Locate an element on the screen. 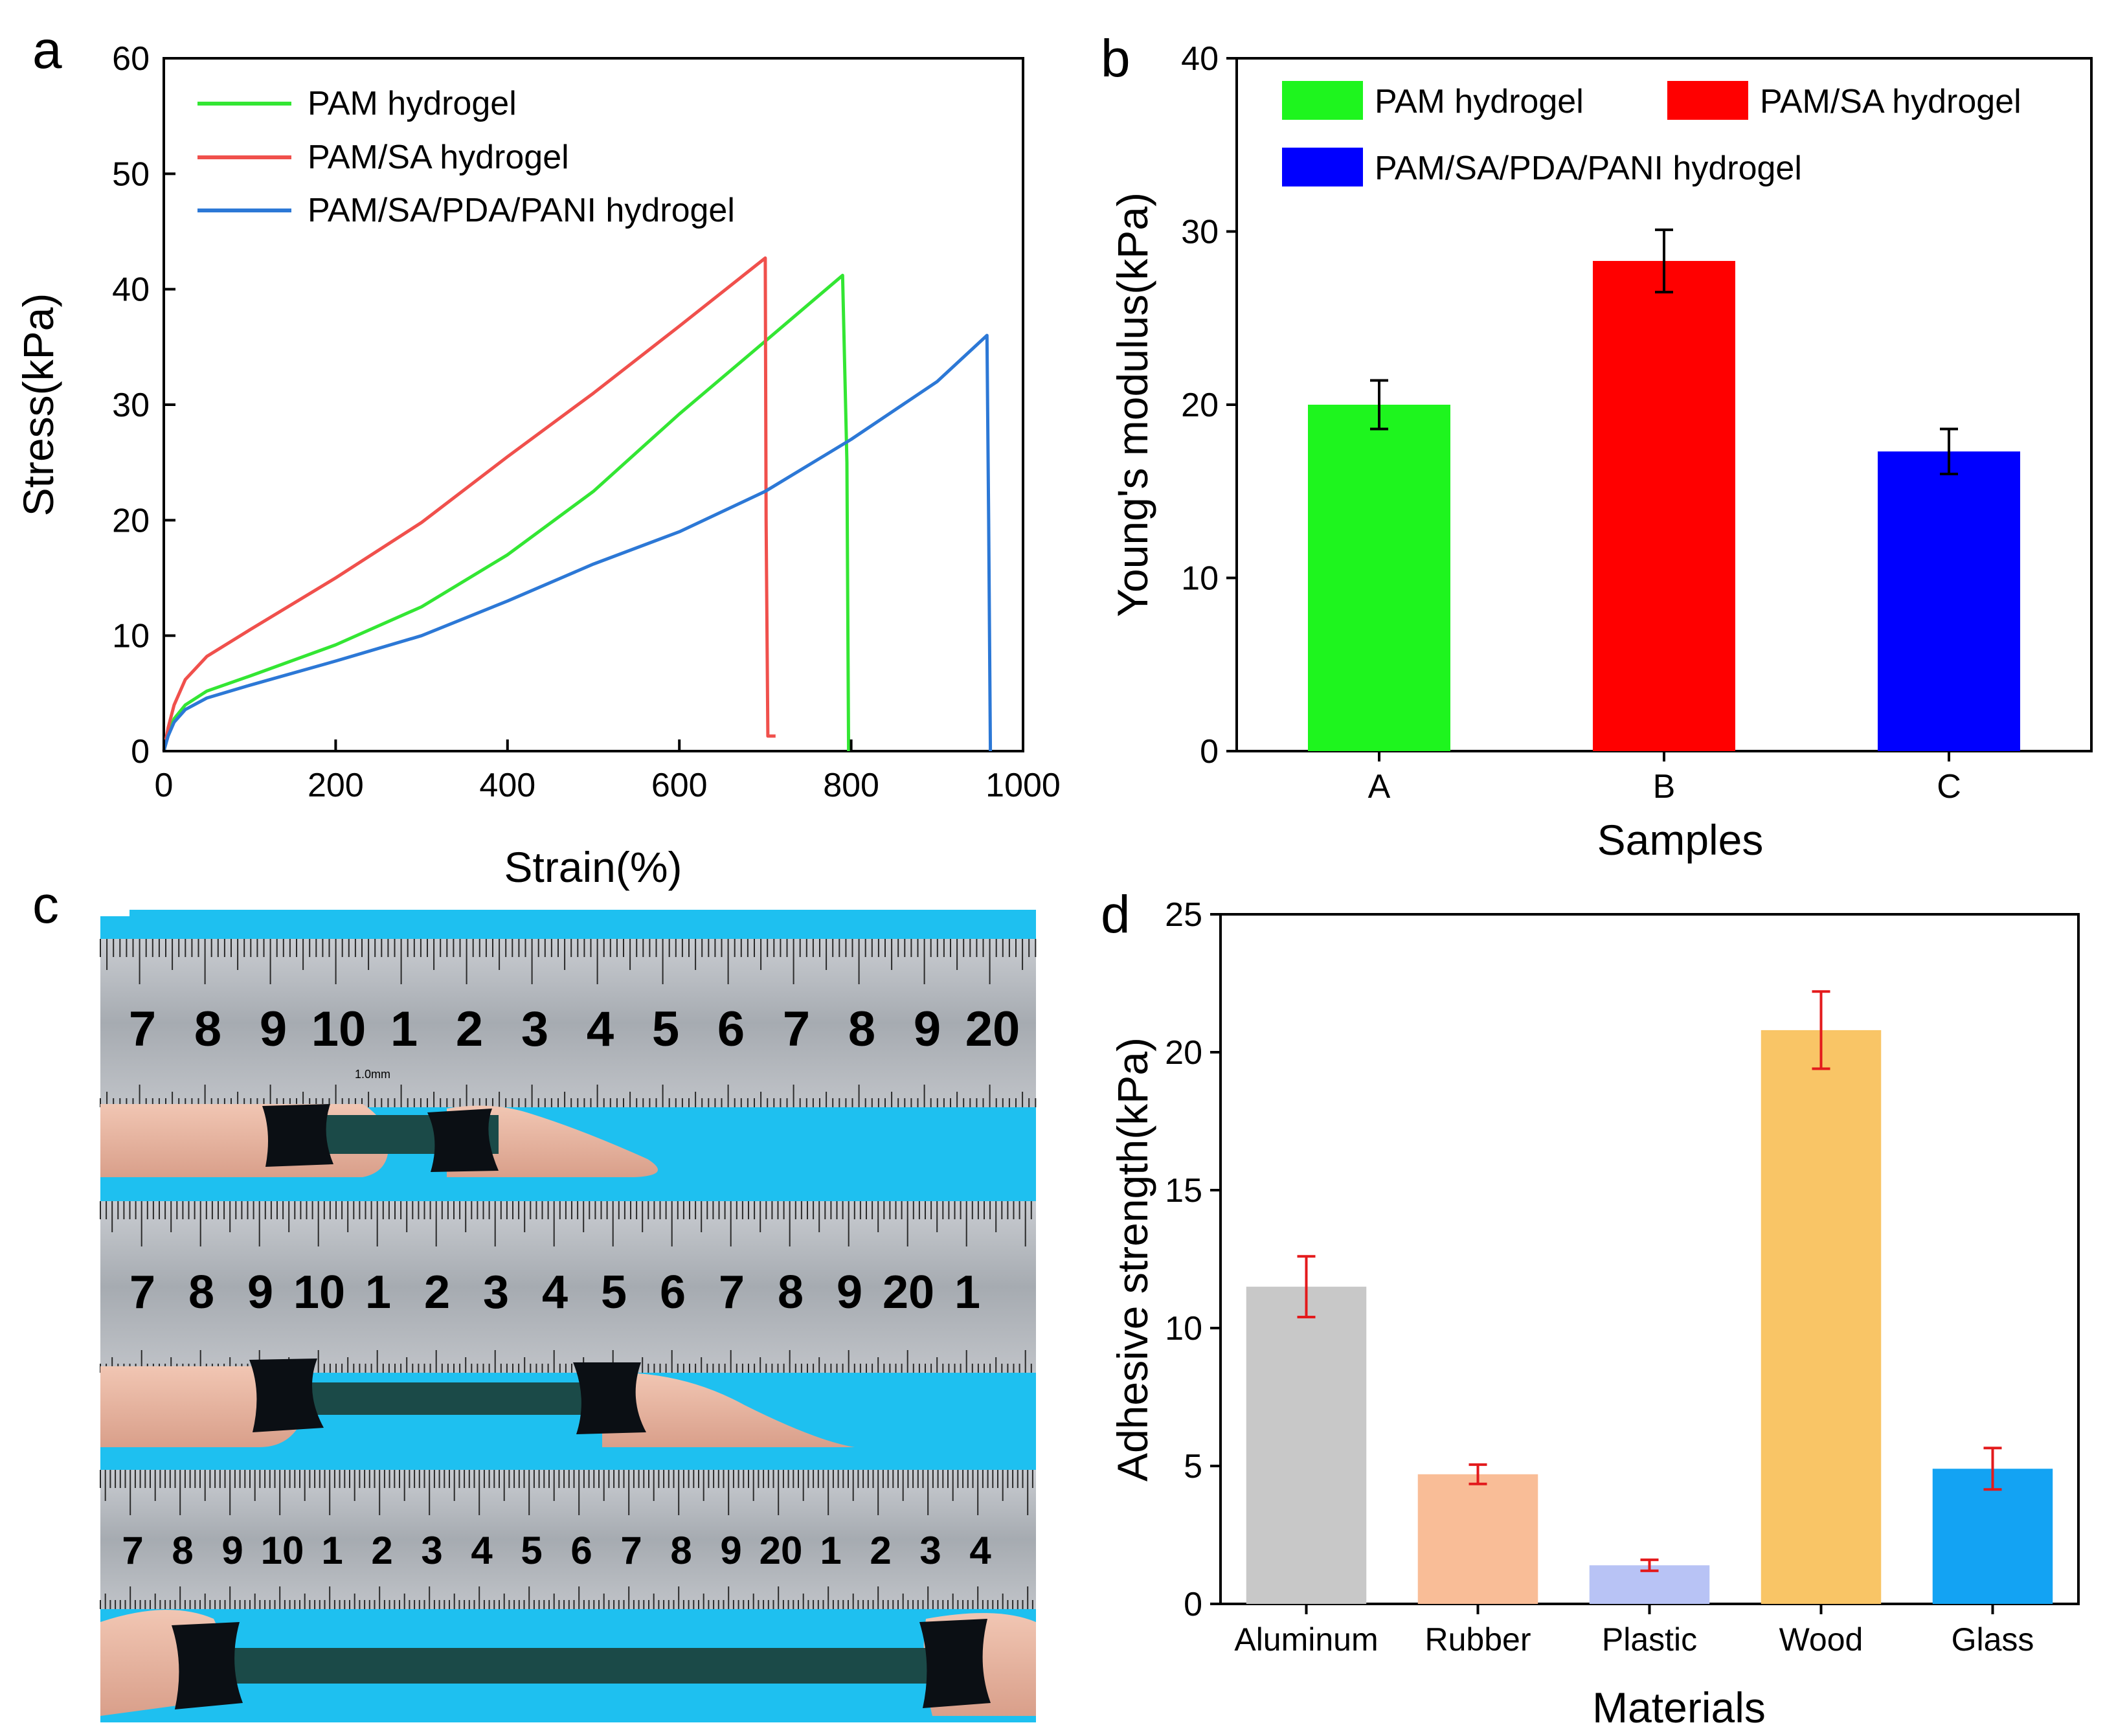 The width and height of the screenshot is (2127, 1736). ruler-numbers: 7 8 9 10 1 2 3 4 5 6 7 8 9 20 1 is located at coordinates (555, 1292).